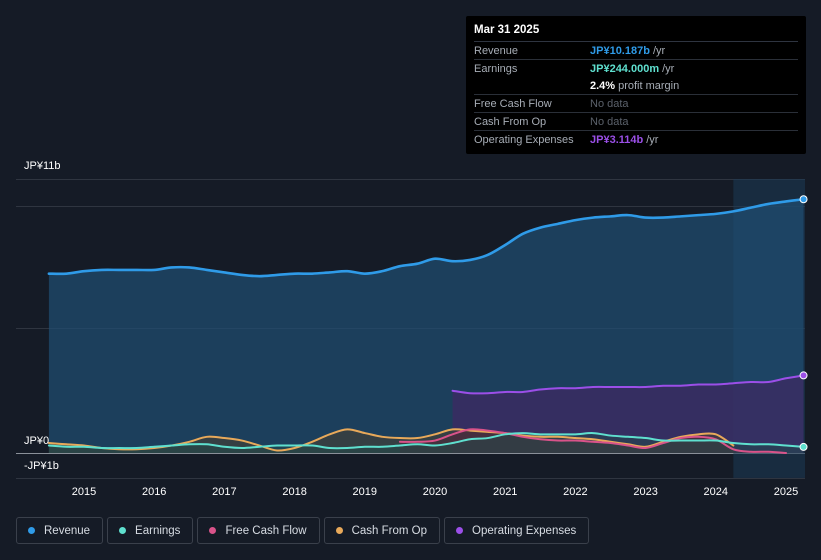 The image size is (821, 560). Describe the element at coordinates (625, 68) in the screenshot. I see `tooltip-earnings-value: JP¥244.000m` at that location.